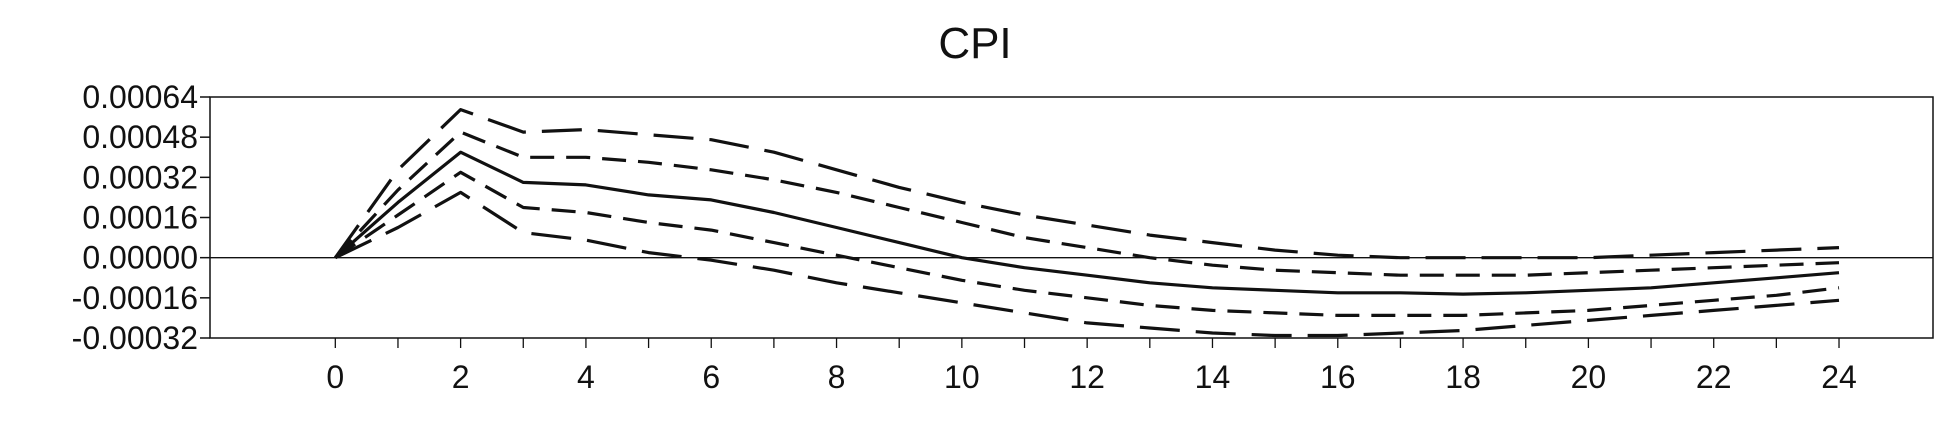 Image resolution: width=1948 pixels, height=432 pixels. What do you see at coordinates (586, 377) in the screenshot?
I see `x-tick-label: 4` at bounding box center [586, 377].